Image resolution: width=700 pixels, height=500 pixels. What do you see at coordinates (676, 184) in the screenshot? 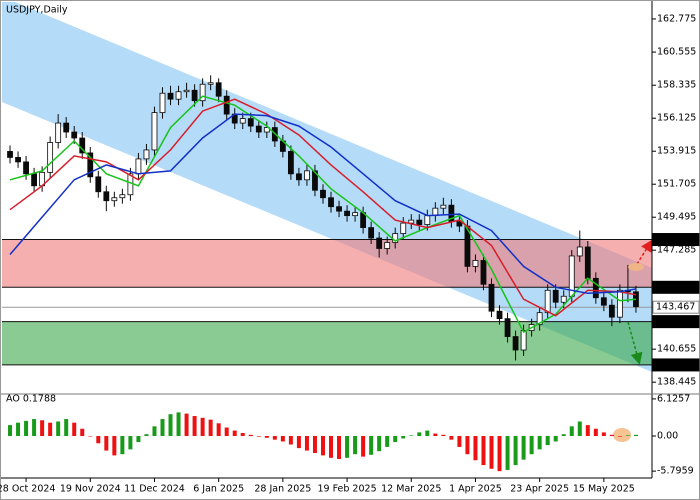
I see `y-tick-label: 151.705` at bounding box center [676, 184].